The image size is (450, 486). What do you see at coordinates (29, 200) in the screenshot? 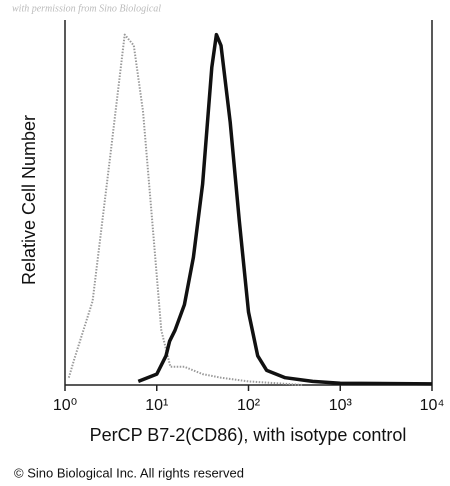
I see `y-axis-title: Relative Cell Number` at bounding box center [29, 200].